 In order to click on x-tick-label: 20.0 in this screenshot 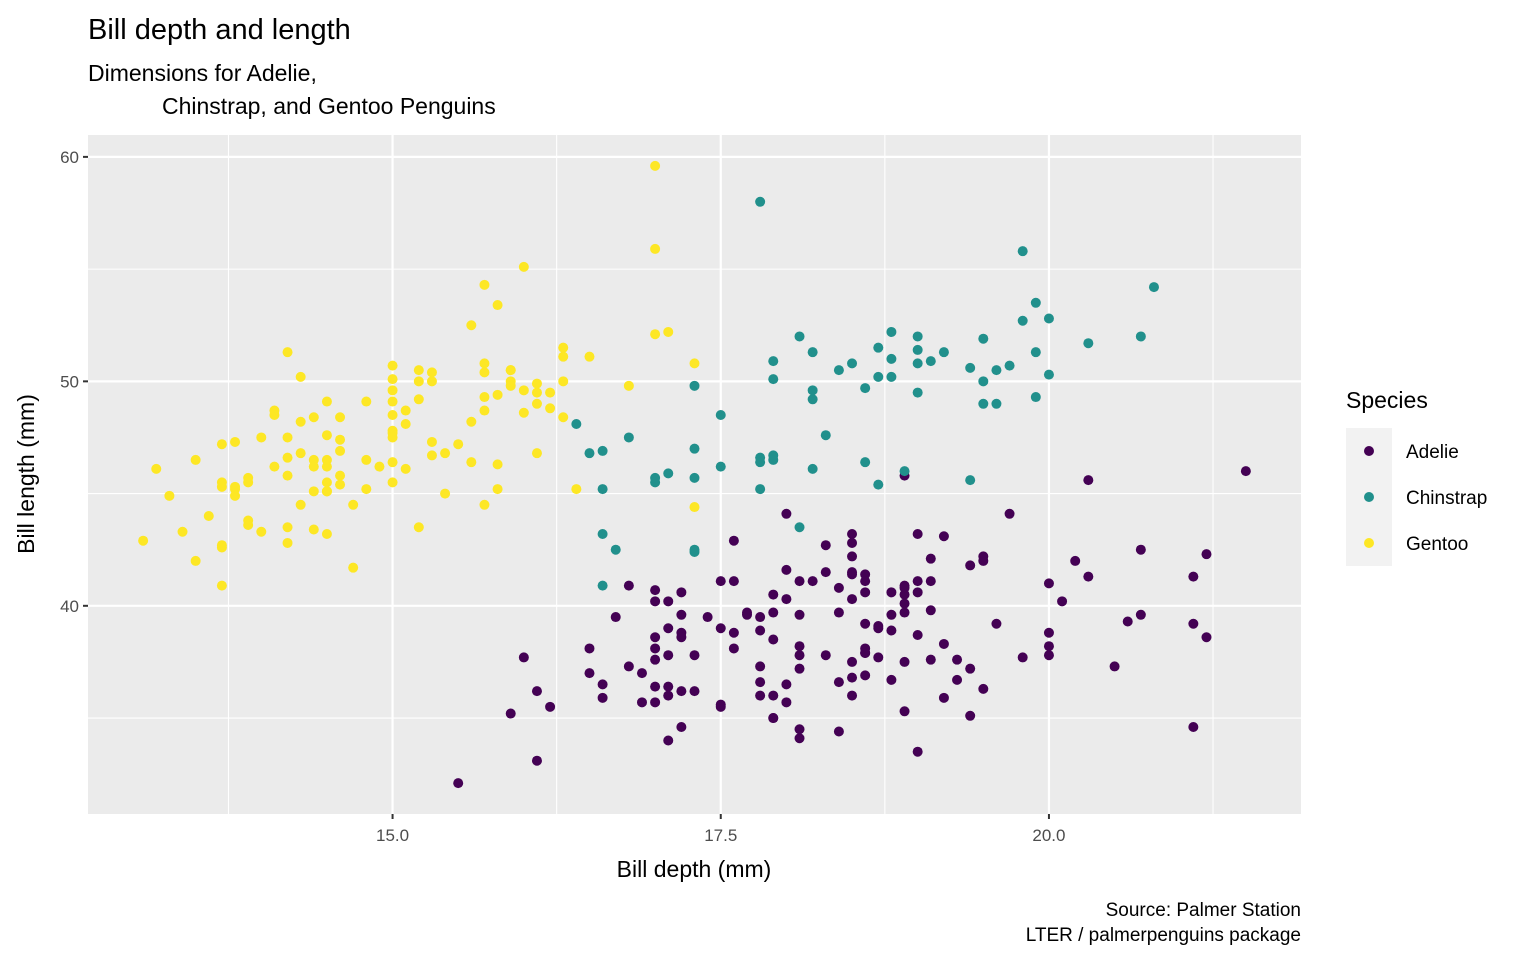, I will do `click(1048, 835)`.